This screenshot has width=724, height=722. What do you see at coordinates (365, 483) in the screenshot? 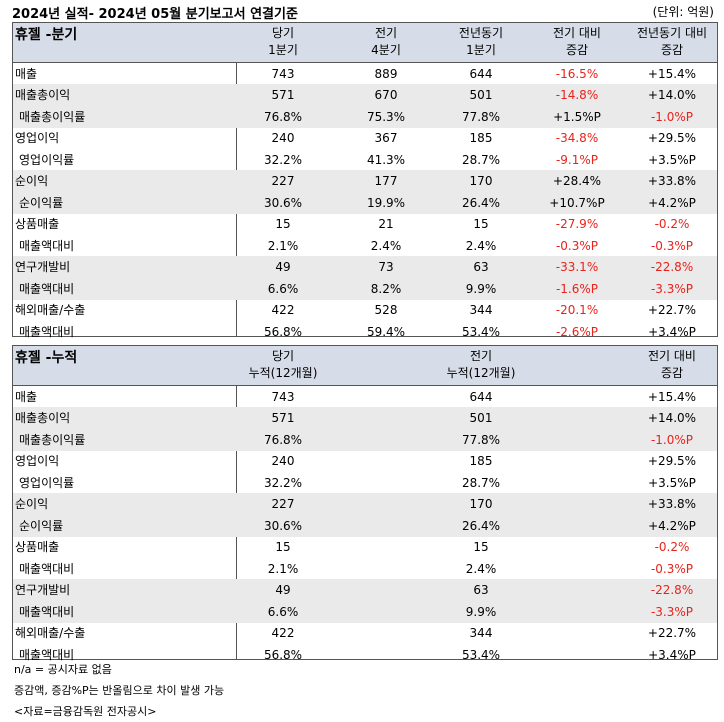
I see `cumulative-table-row: 영업이익률 32.2% 28.7% +3.5%P` at bounding box center [365, 483].